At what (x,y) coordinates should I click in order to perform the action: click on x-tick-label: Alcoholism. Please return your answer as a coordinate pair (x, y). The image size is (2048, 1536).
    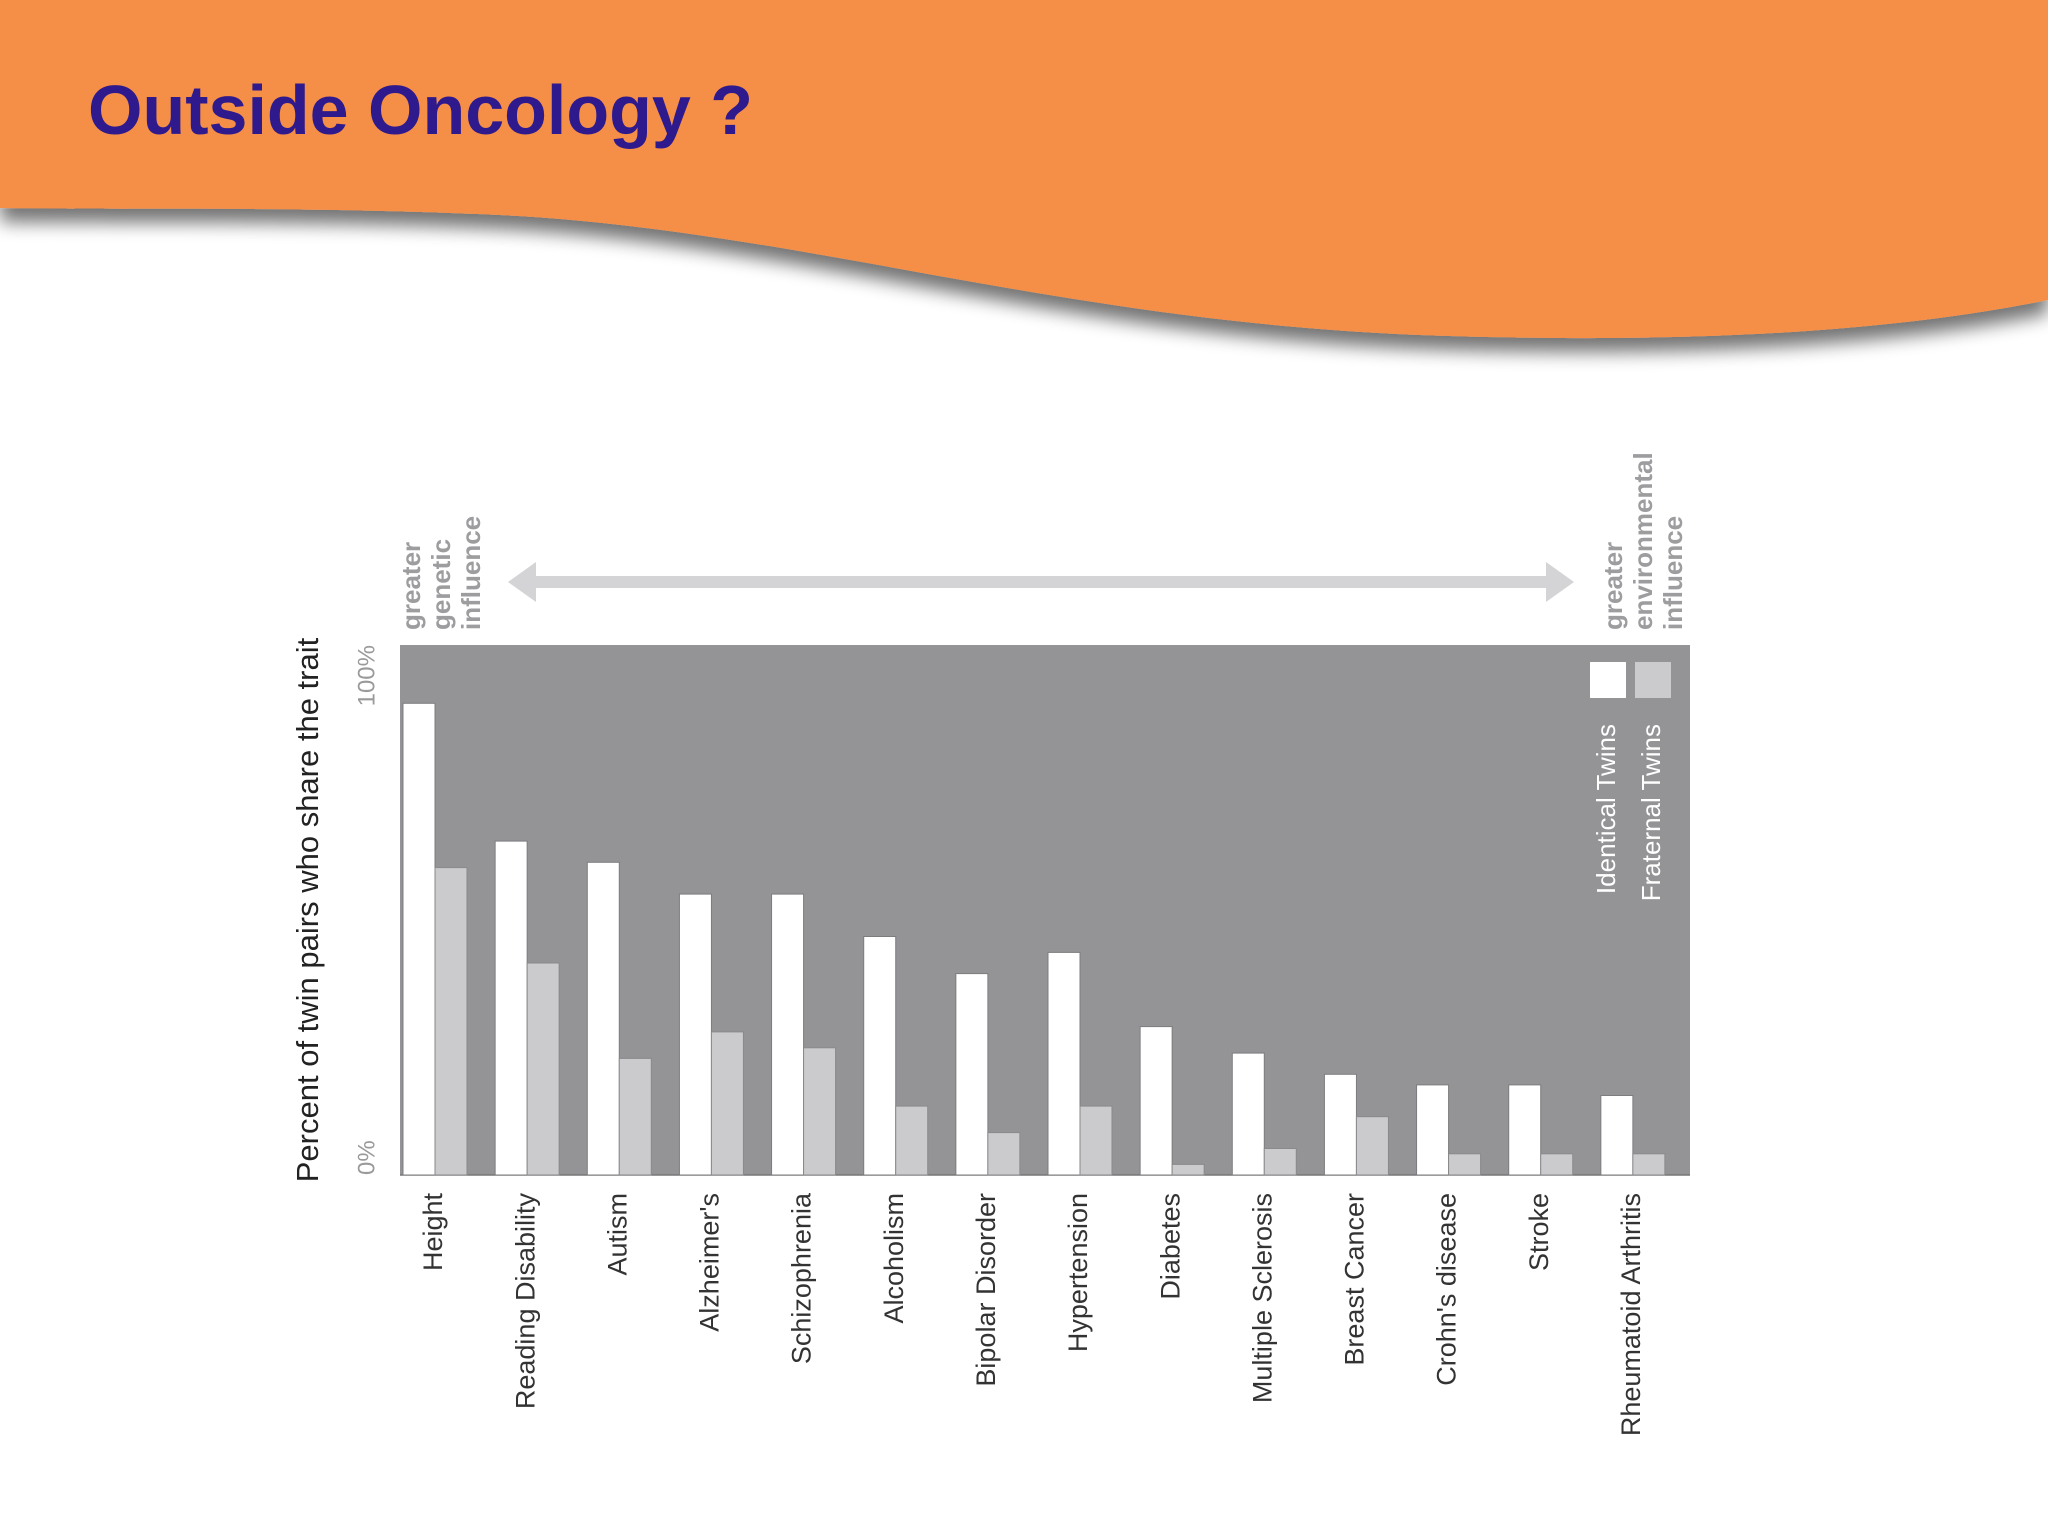
    Looking at the image, I should click on (894, 1258).